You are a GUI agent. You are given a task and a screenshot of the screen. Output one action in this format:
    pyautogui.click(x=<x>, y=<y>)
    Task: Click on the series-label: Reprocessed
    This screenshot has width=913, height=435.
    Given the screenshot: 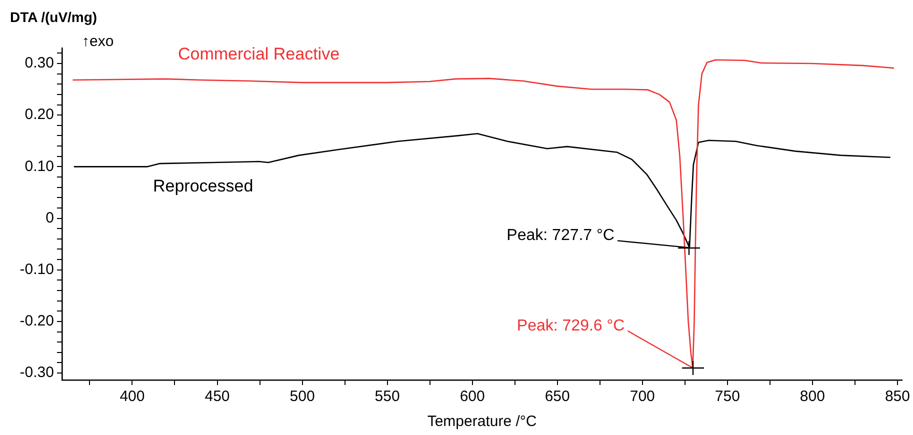 What is the action you would take?
    pyautogui.click(x=203, y=186)
    